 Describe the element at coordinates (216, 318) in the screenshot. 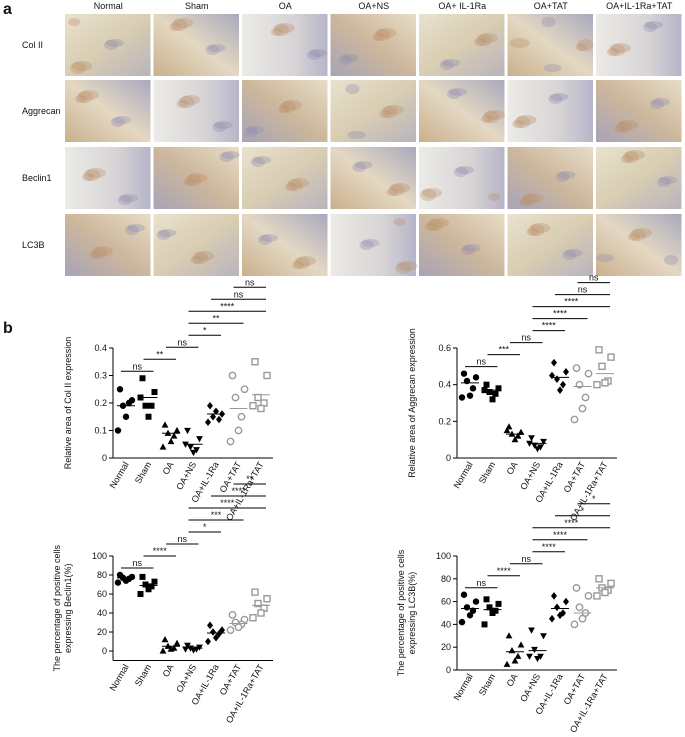

I see `significance-label: **` at that location.